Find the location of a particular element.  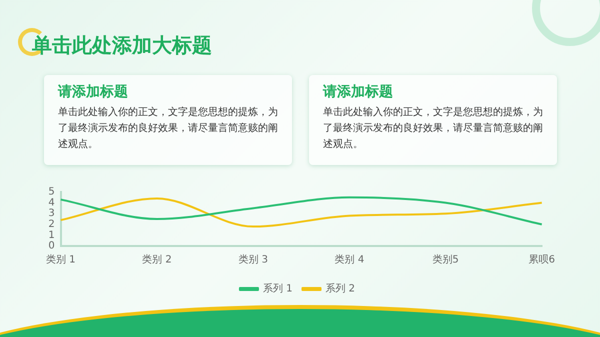

x-tick-label: 类别 3 is located at coordinates (253, 260).